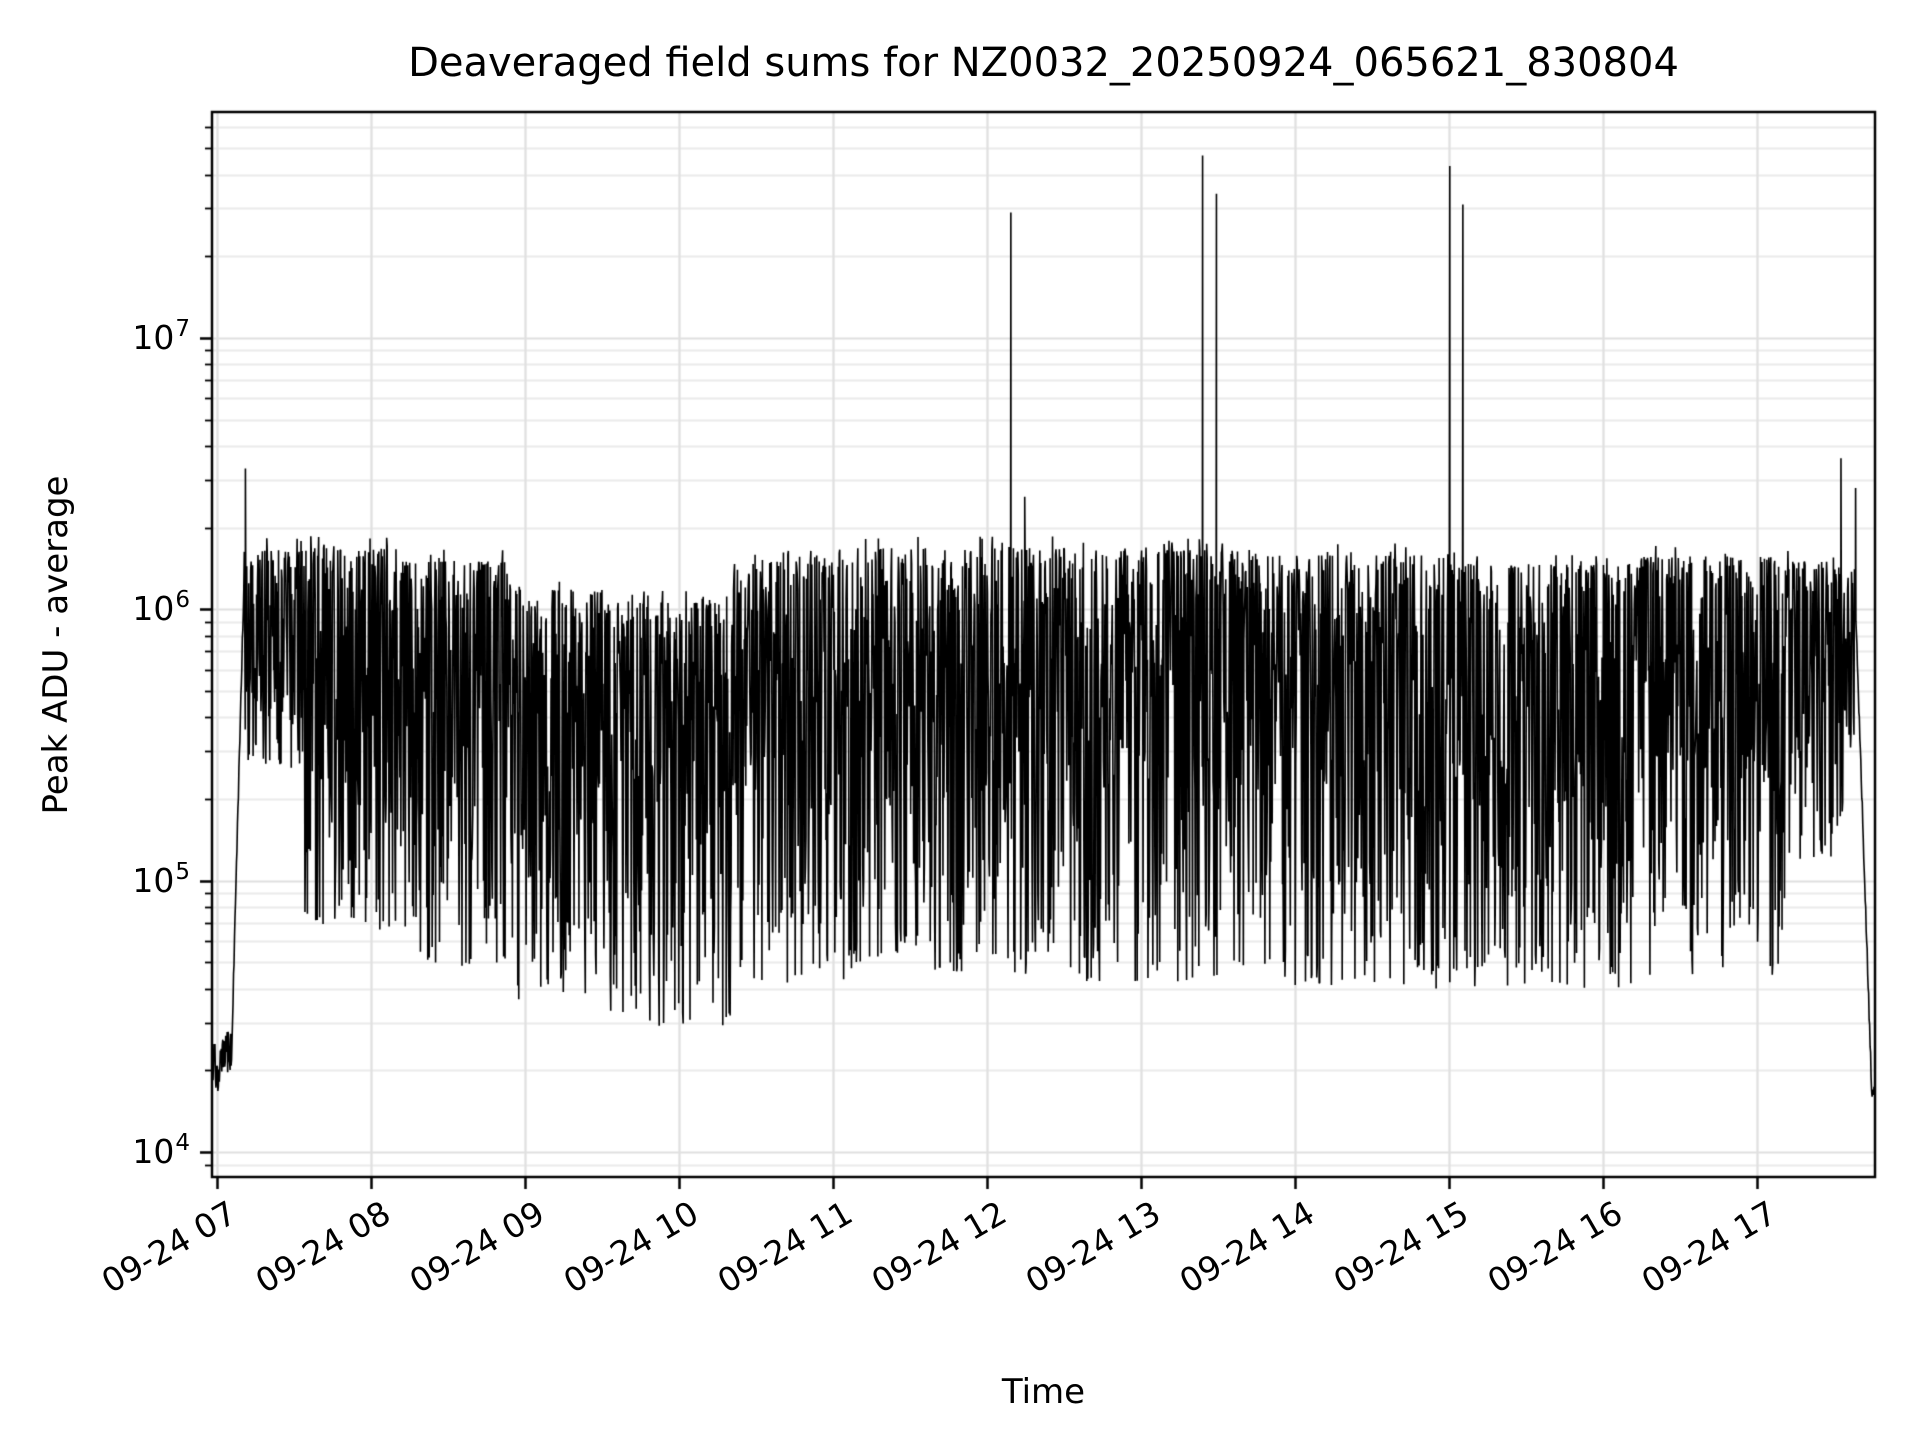 The width and height of the screenshot is (1920, 1440). I want to click on y-tick-exponent: 5, so click(182, 871).